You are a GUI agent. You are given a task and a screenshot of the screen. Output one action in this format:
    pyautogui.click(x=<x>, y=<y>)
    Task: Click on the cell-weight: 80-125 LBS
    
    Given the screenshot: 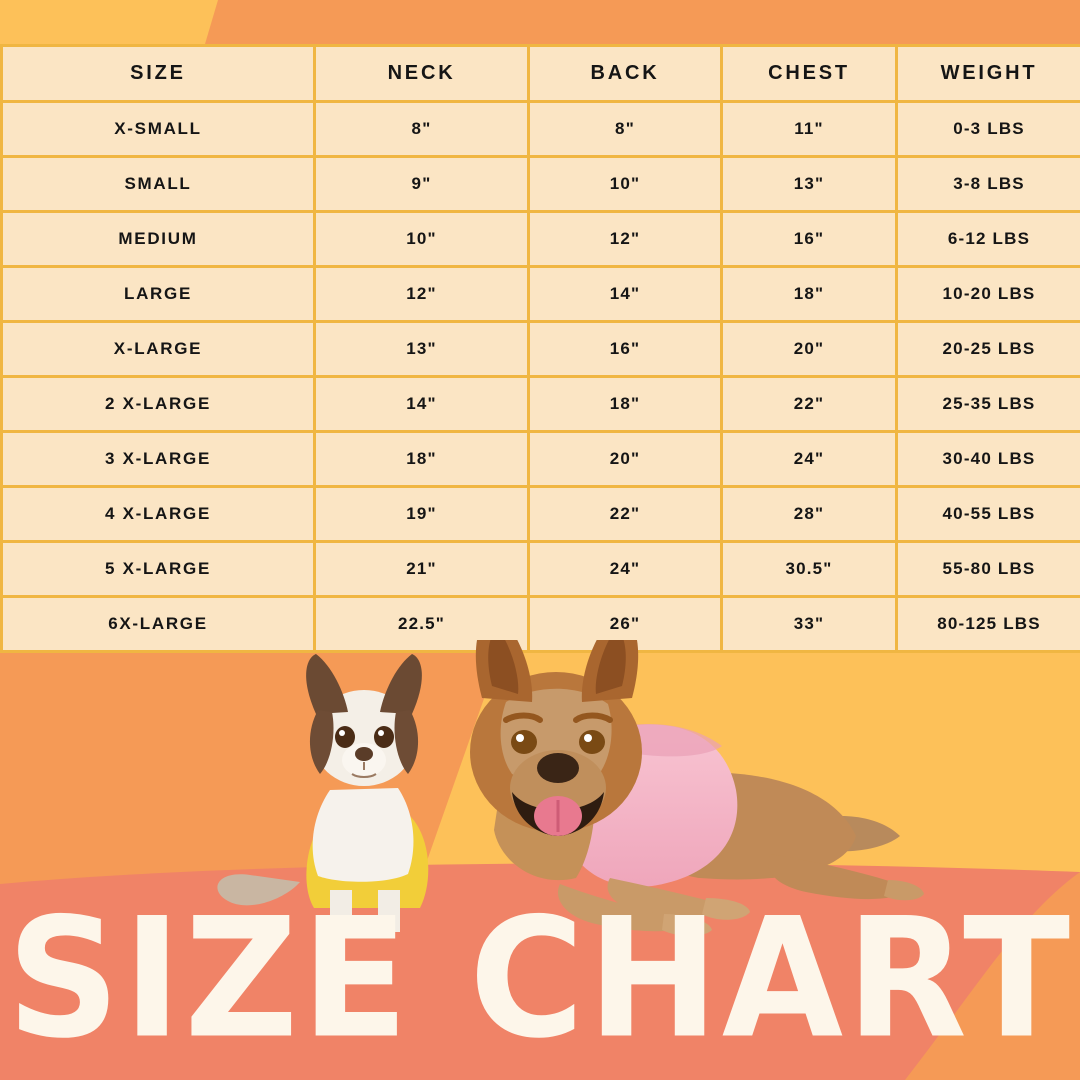 What is the action you would take?
    pyautogui.click(x=987, y=624)
    